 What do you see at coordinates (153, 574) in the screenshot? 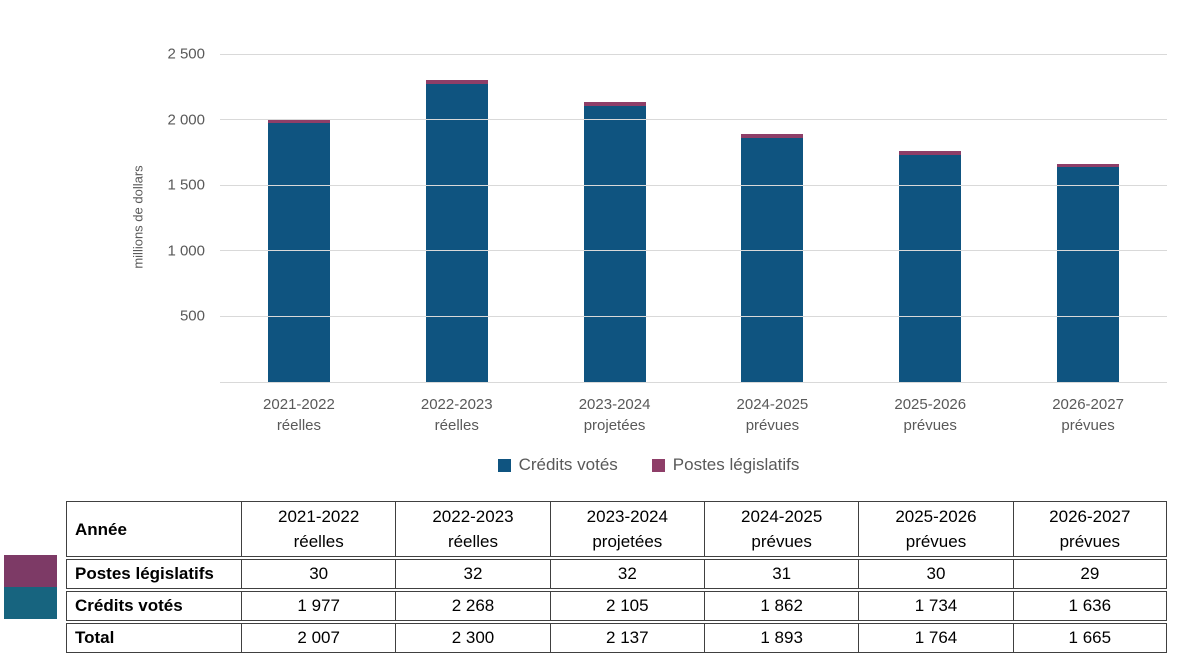
I see `table-row-label: Postes législatifs` at bounding box center [153, 574].